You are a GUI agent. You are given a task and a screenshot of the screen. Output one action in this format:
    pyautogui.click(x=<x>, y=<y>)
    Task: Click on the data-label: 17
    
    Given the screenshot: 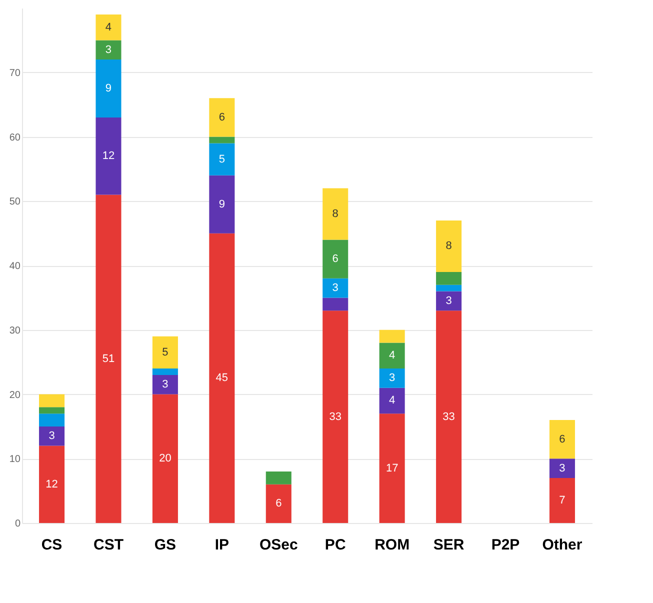 What is the action you would take?
    pyautogui.click(x=392, y=468)
    